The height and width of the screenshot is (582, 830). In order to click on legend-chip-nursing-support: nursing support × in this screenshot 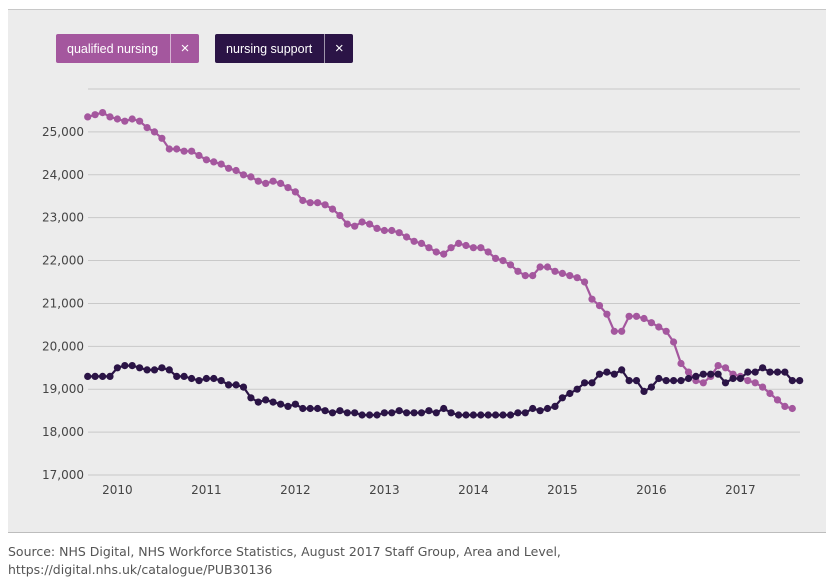, I will do `click(284, 48)`.